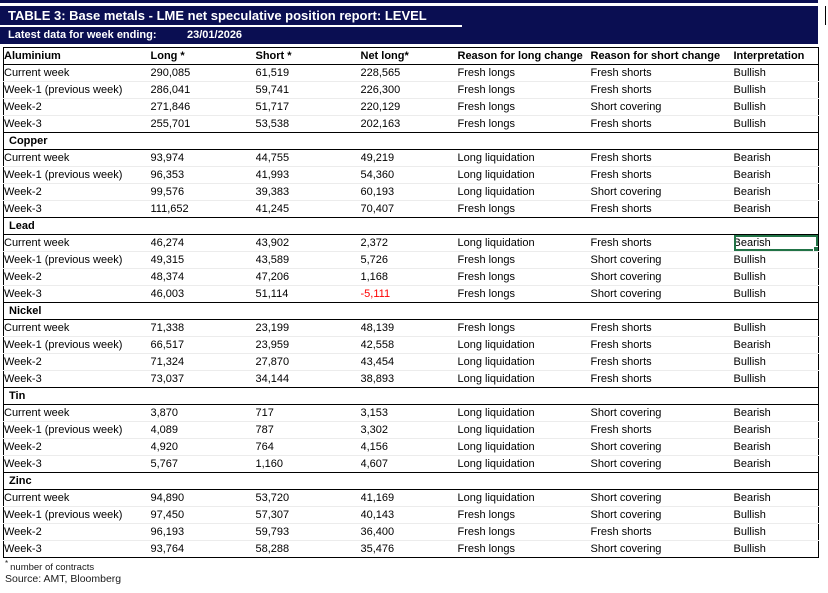 The image size is (828, 593). What do you see at coordinates (273, 56) in the screenshot?
I see `column-header-short: Short *` at bounding box center [273, 56].